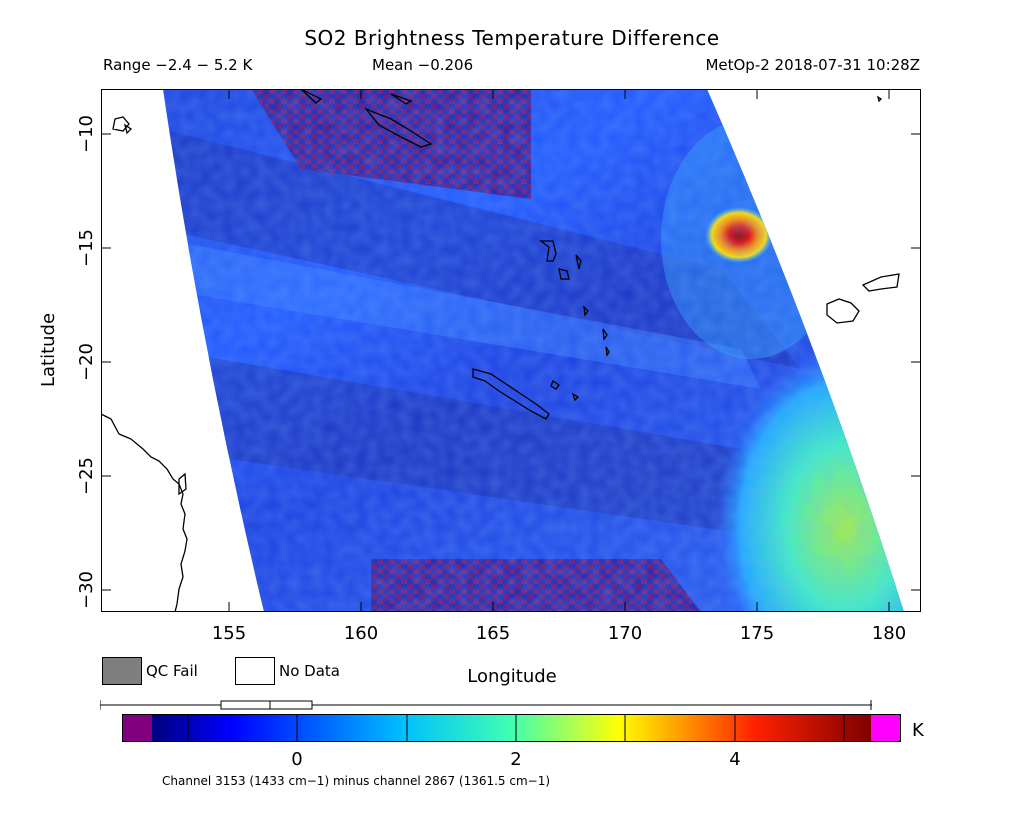 The width and height of the screenshot is (1024, 813). I want to click on y-axis-label: Latitude, so click(48, 350).